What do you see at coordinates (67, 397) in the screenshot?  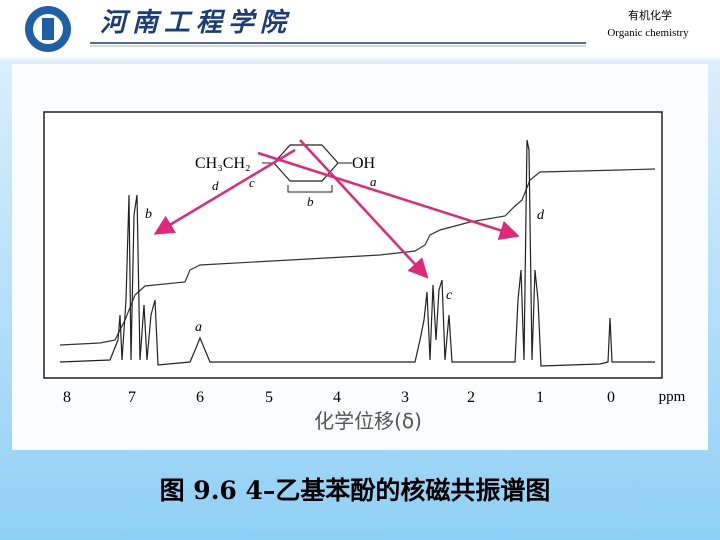 I see `x-tick-label: 8` at bounding box center [67, 397].